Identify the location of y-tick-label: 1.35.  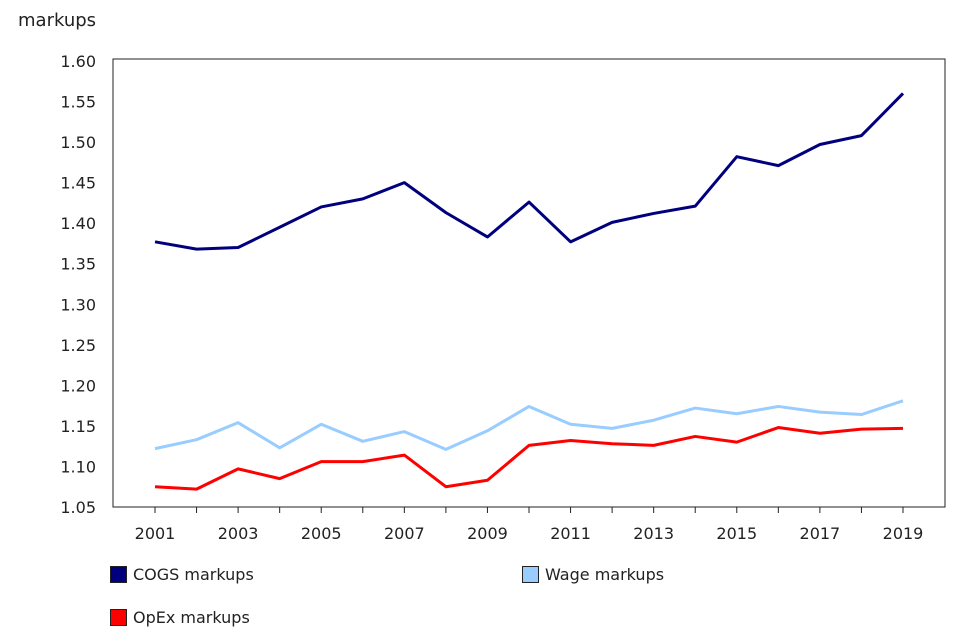
(78, 264).